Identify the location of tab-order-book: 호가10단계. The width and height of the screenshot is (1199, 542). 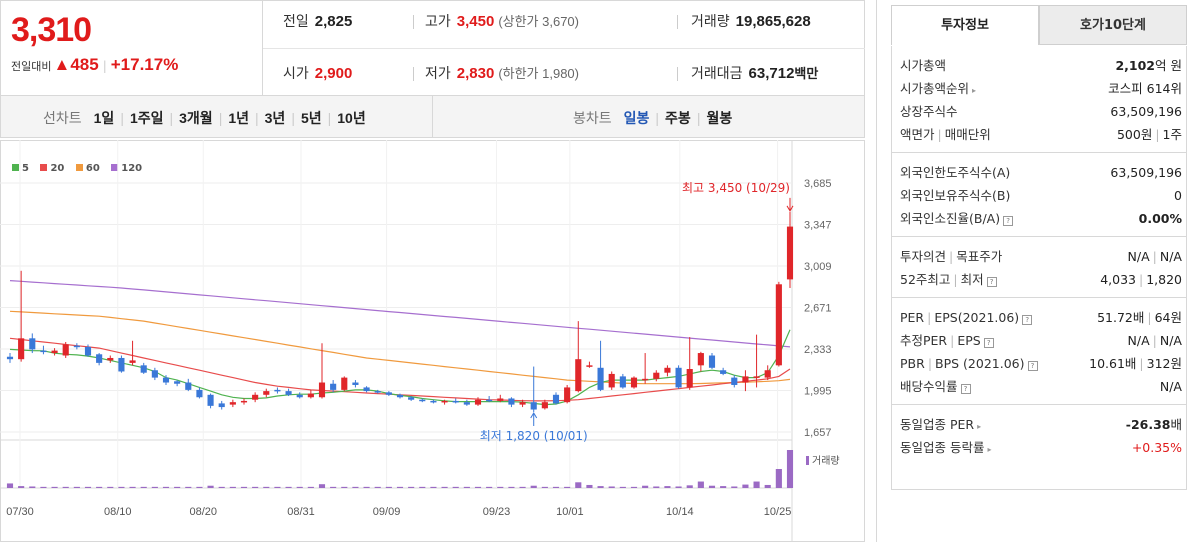
(1113, 25).